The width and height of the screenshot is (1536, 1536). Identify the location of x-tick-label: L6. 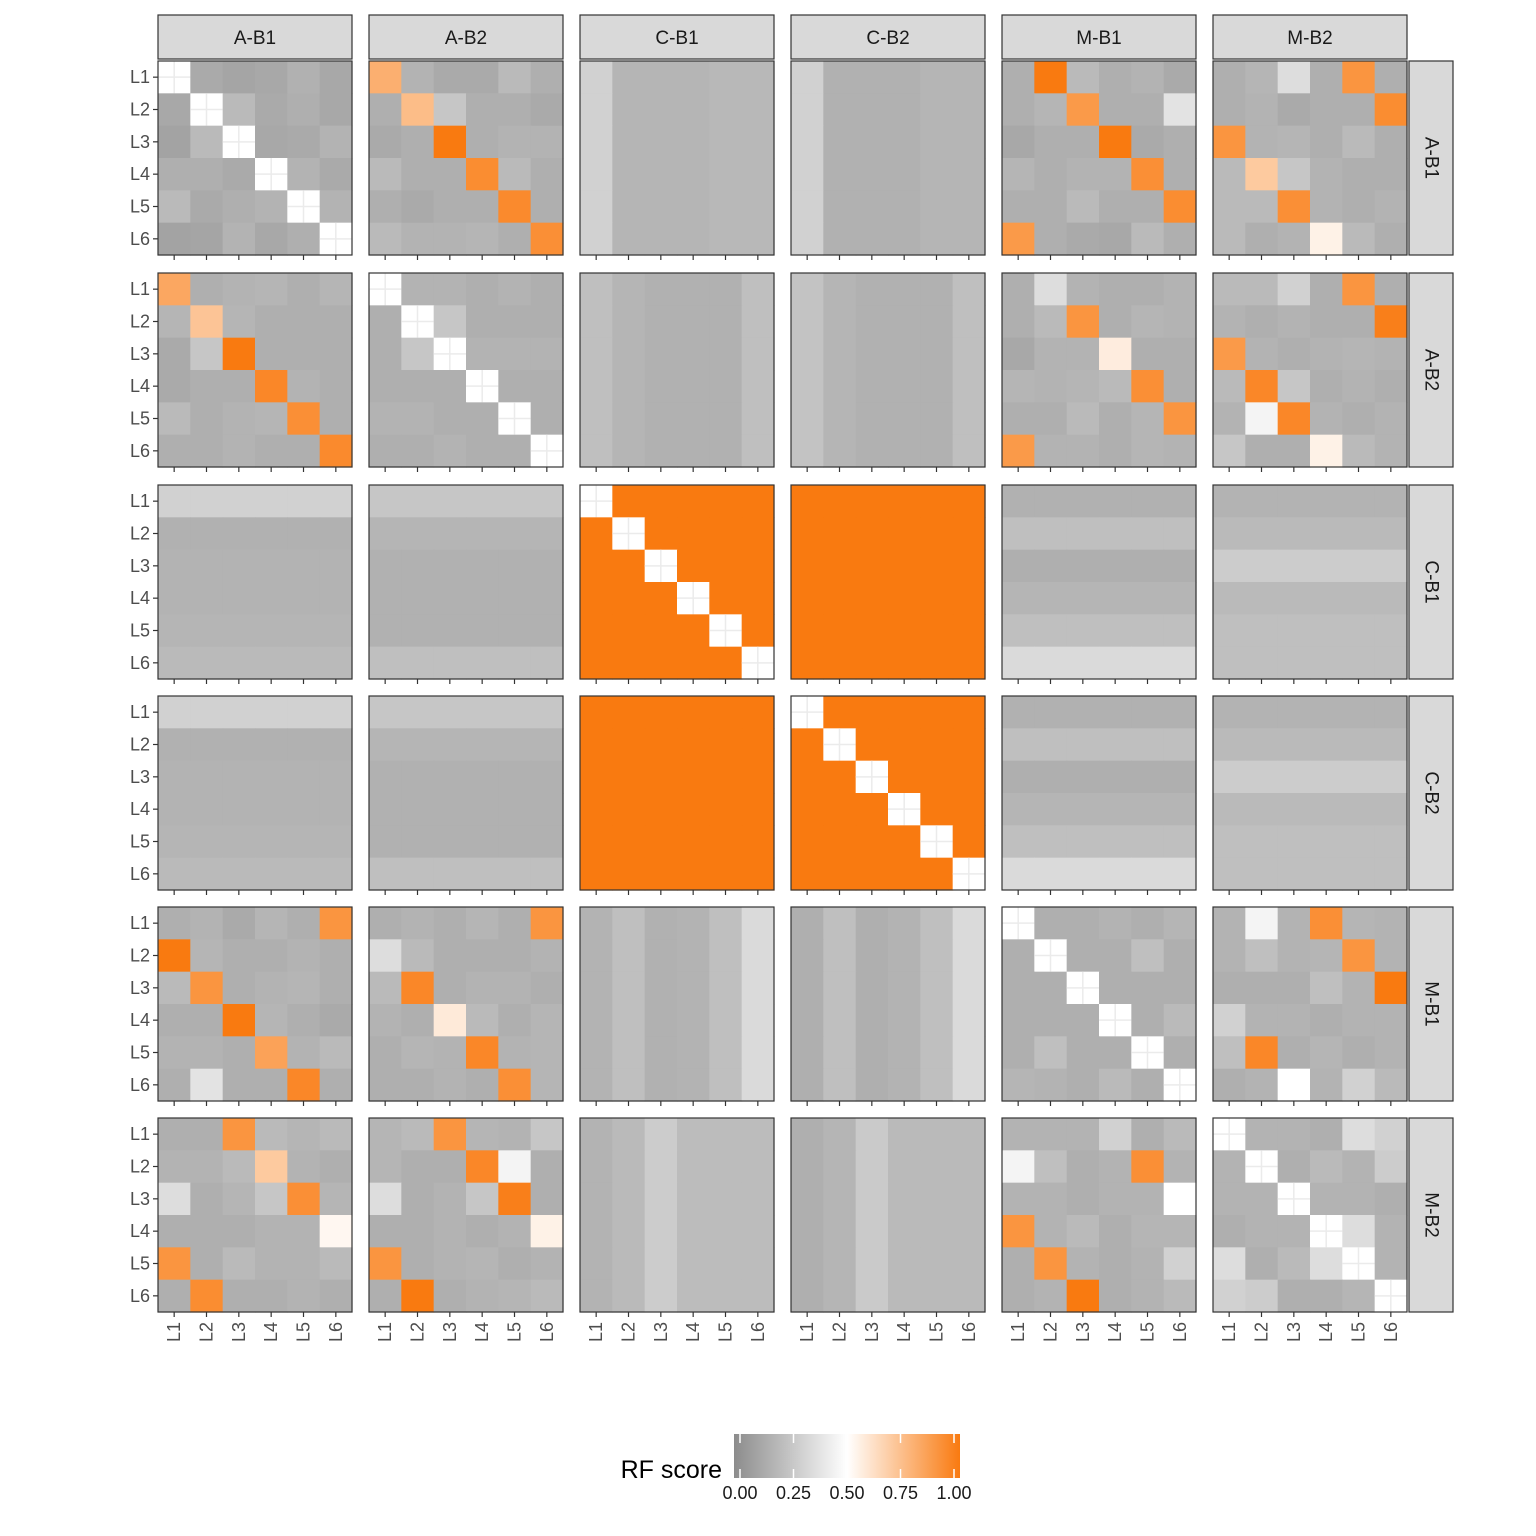
(758, 1332).